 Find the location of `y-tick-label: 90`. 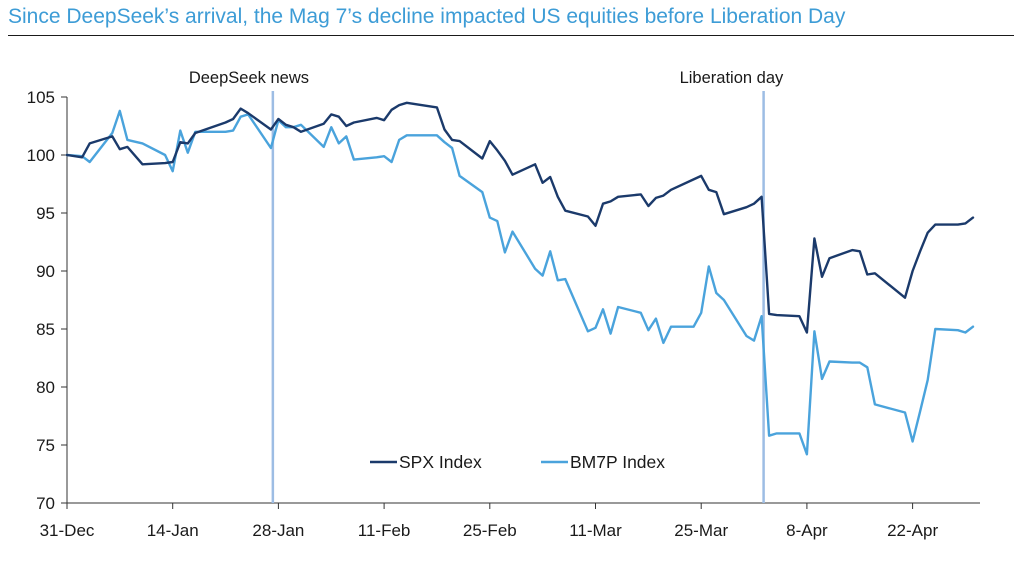

y-tick-label: 90 is located at coordinates (45, 271).